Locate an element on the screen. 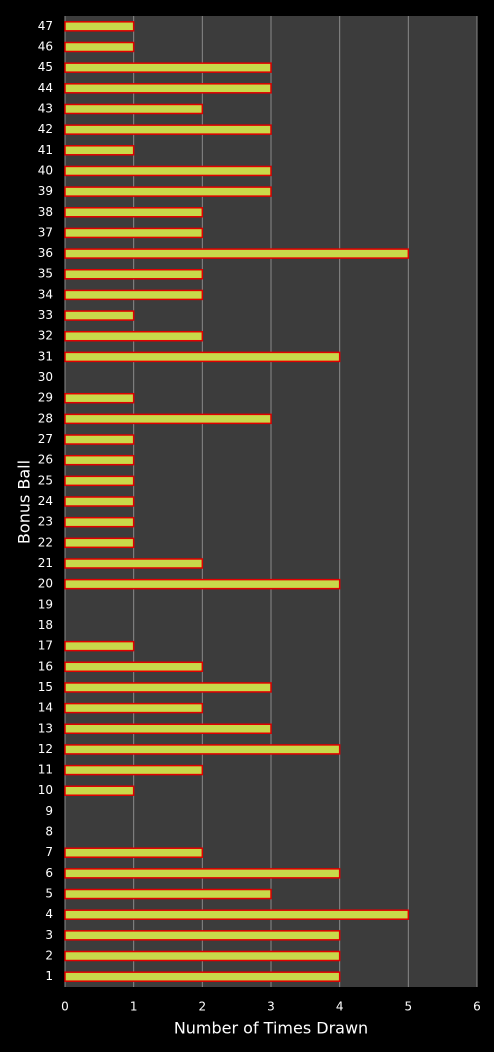 The width and height of the screenshot is (494, 1052). y-tick-label: 19 is located at coordinates (45, 604).